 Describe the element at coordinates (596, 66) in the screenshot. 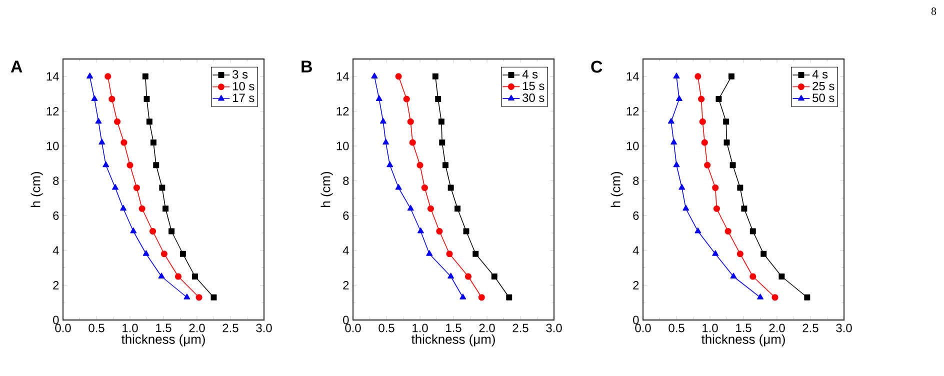

I see `chart-title: C` at that location.